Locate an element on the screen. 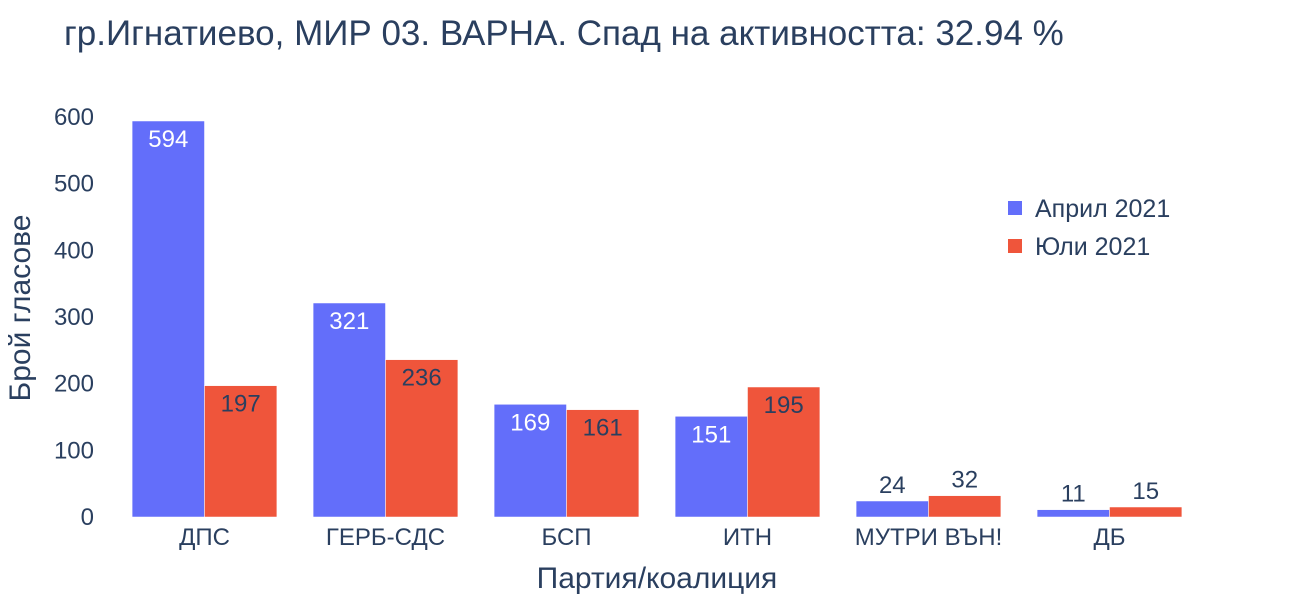 This screenshot has width=1300, height=600. y-tick-label: 300 is located at coordinates (74, 317).